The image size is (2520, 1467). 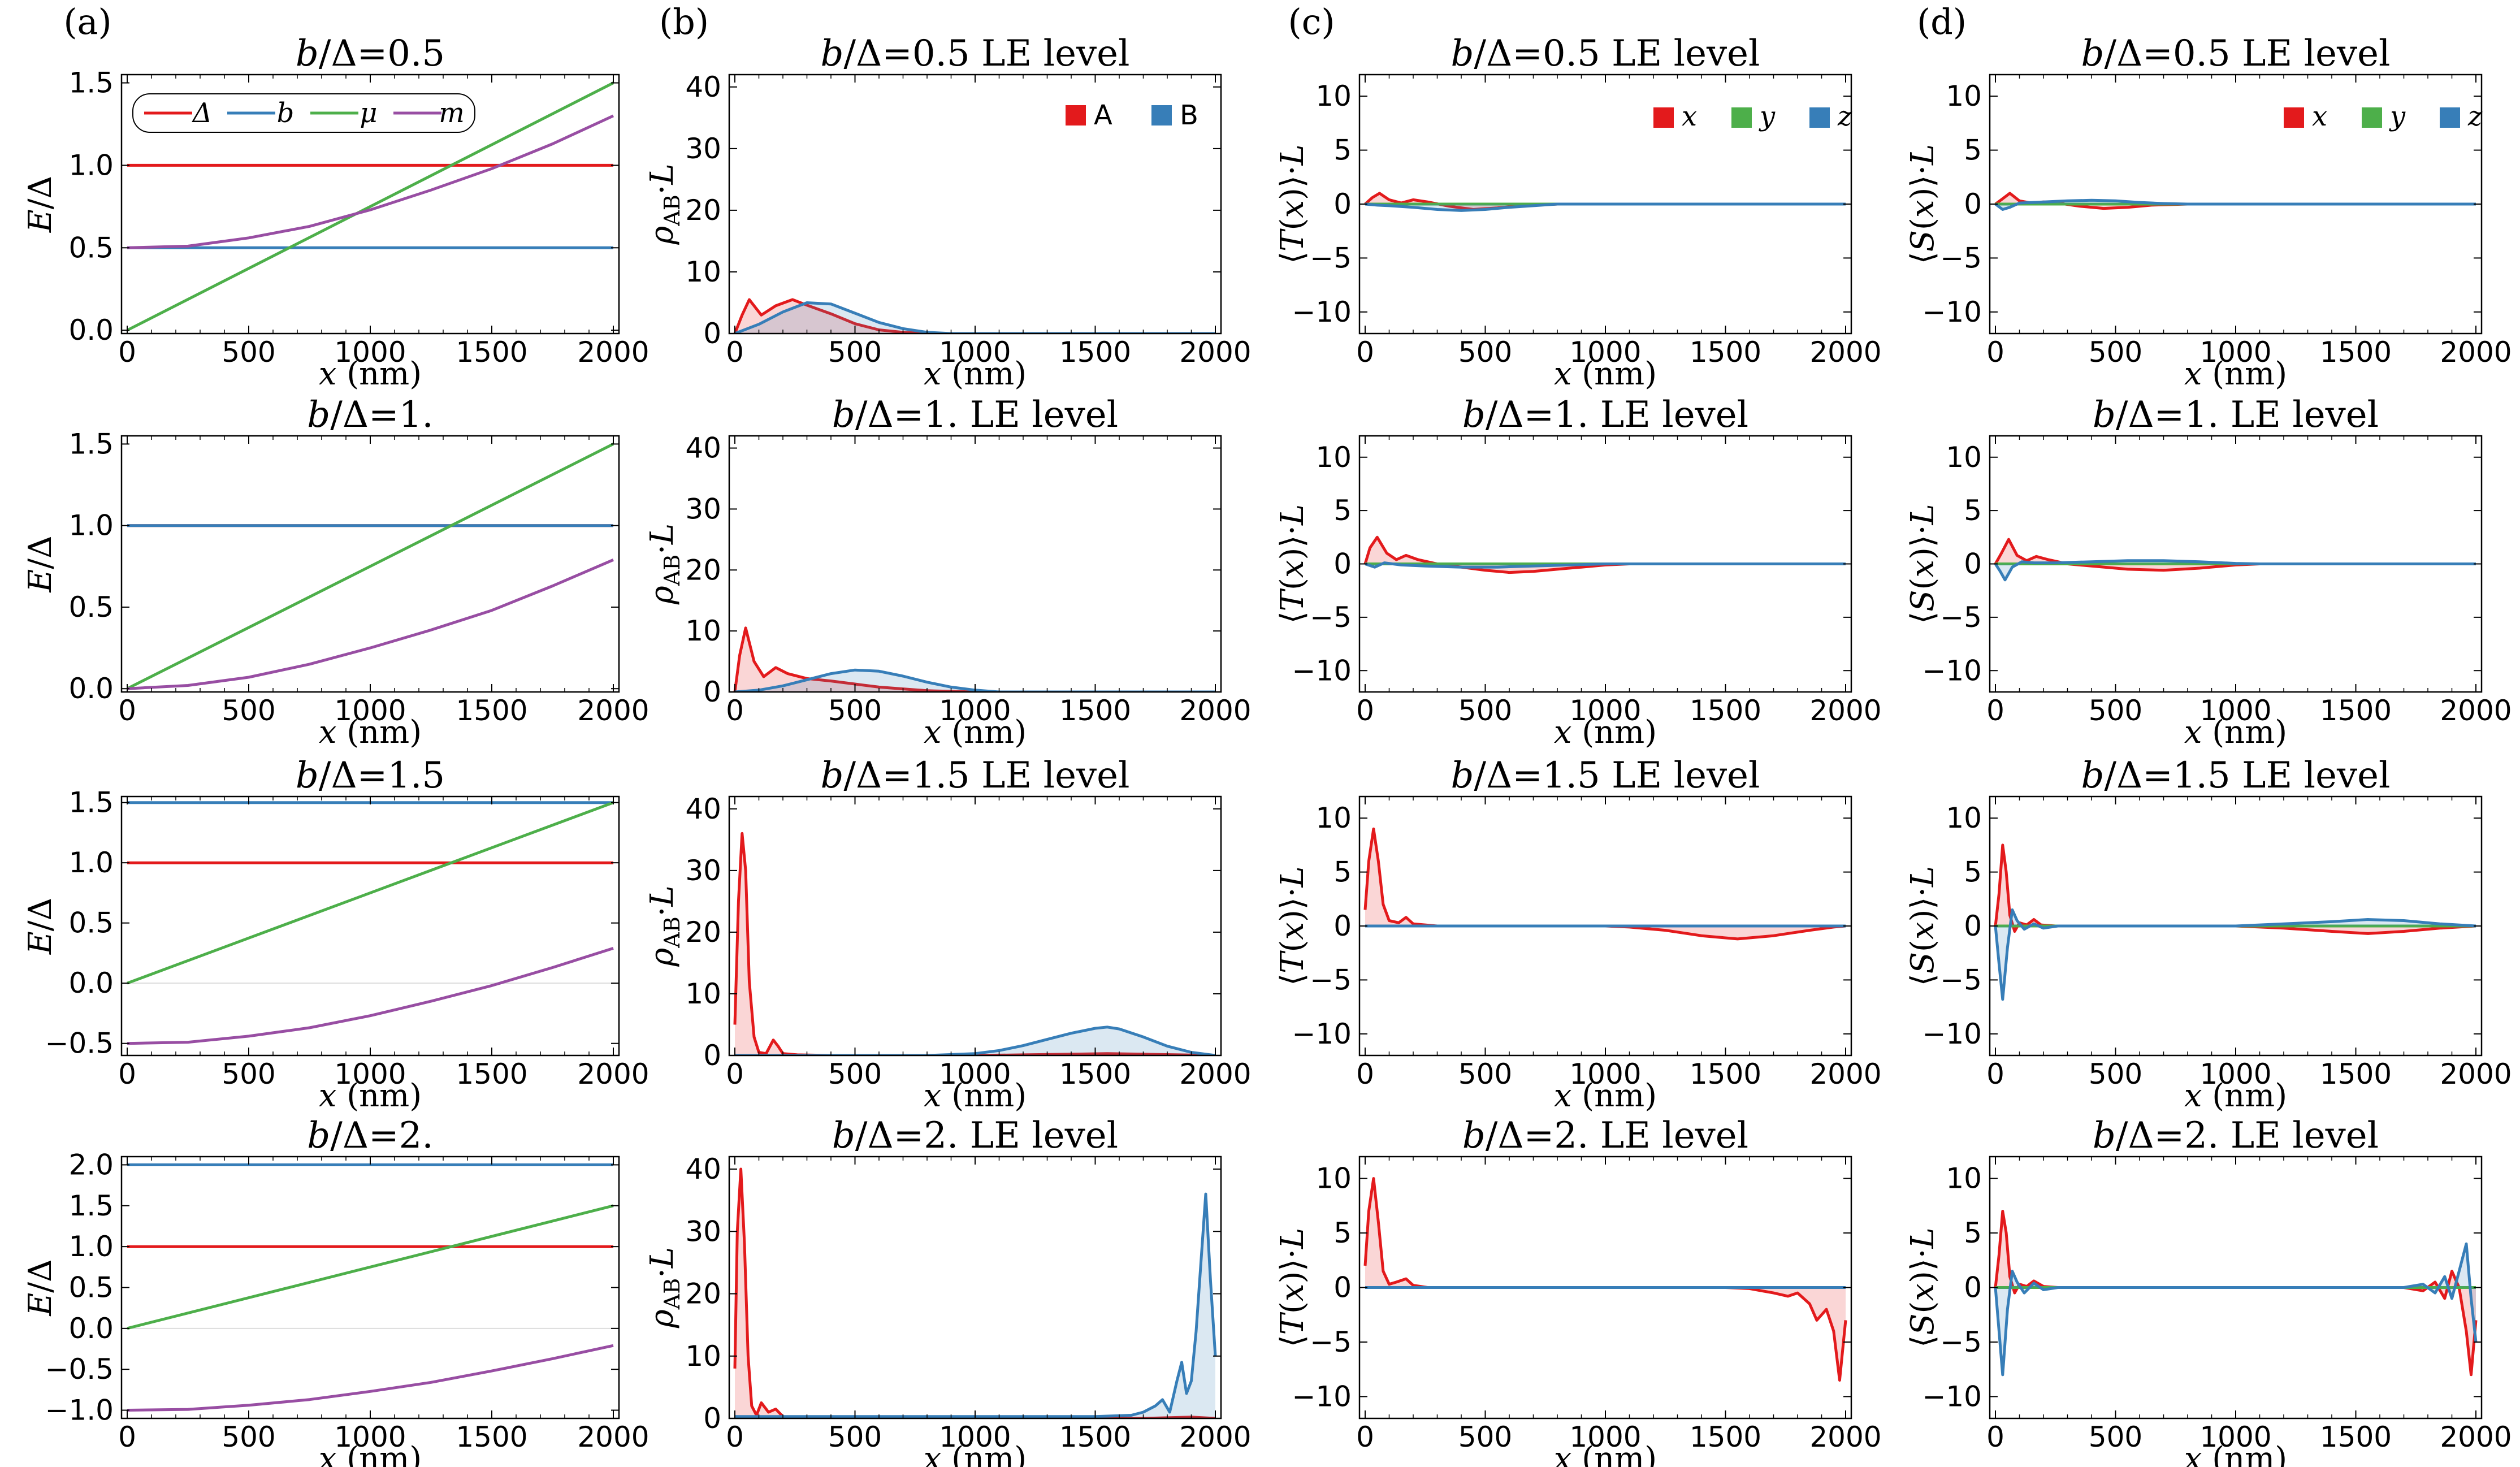 What do you see at coordinates (1605, 1136) in the screenshot?
I see `panel-title: b/Δ=2. LE level` at bounding box center [1605, 1136].